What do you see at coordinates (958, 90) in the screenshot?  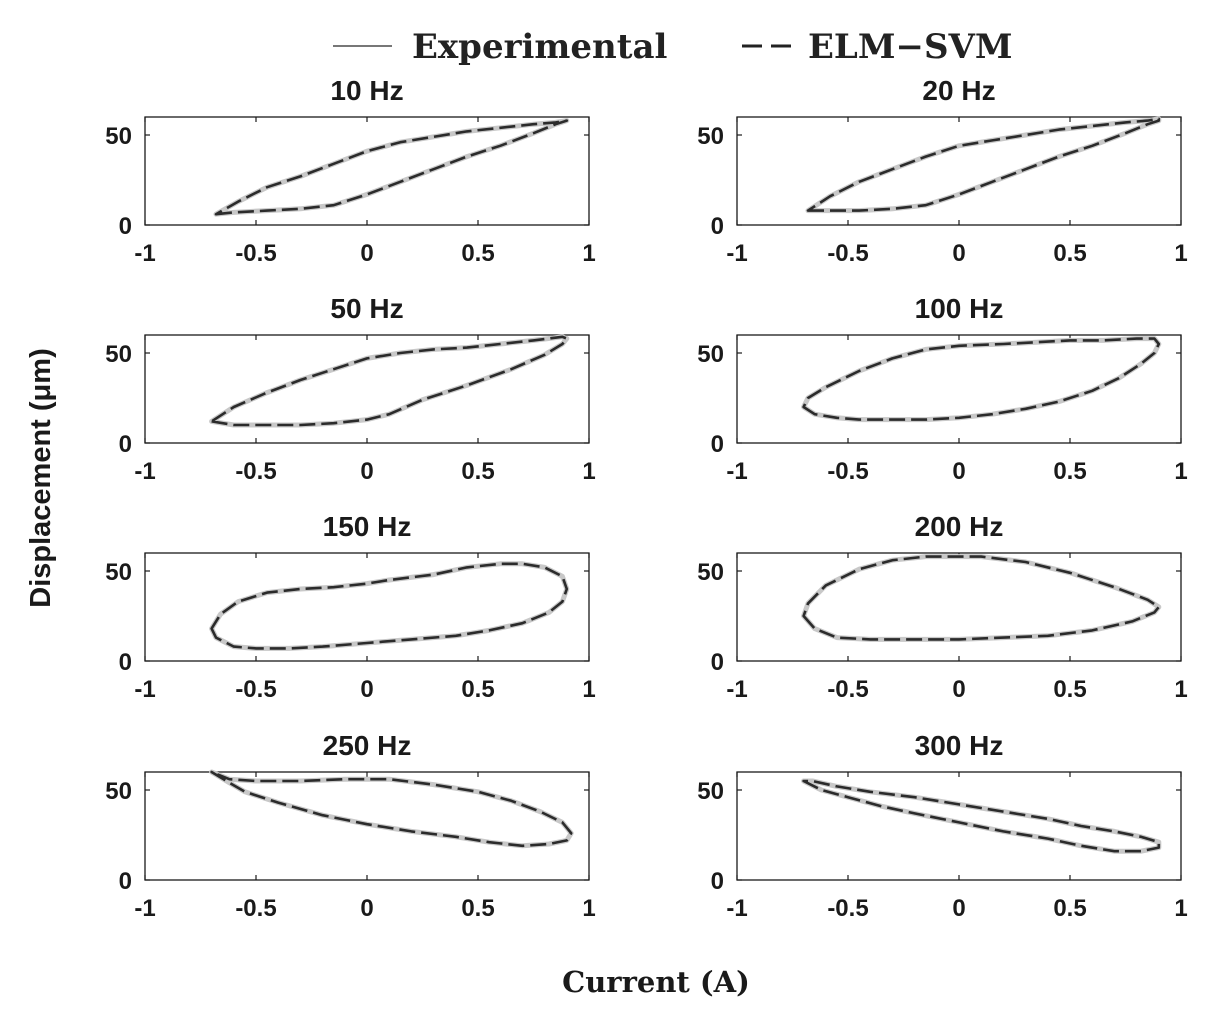 I see `subplot-title: 20 Hz` at bounding box center [958, 90].